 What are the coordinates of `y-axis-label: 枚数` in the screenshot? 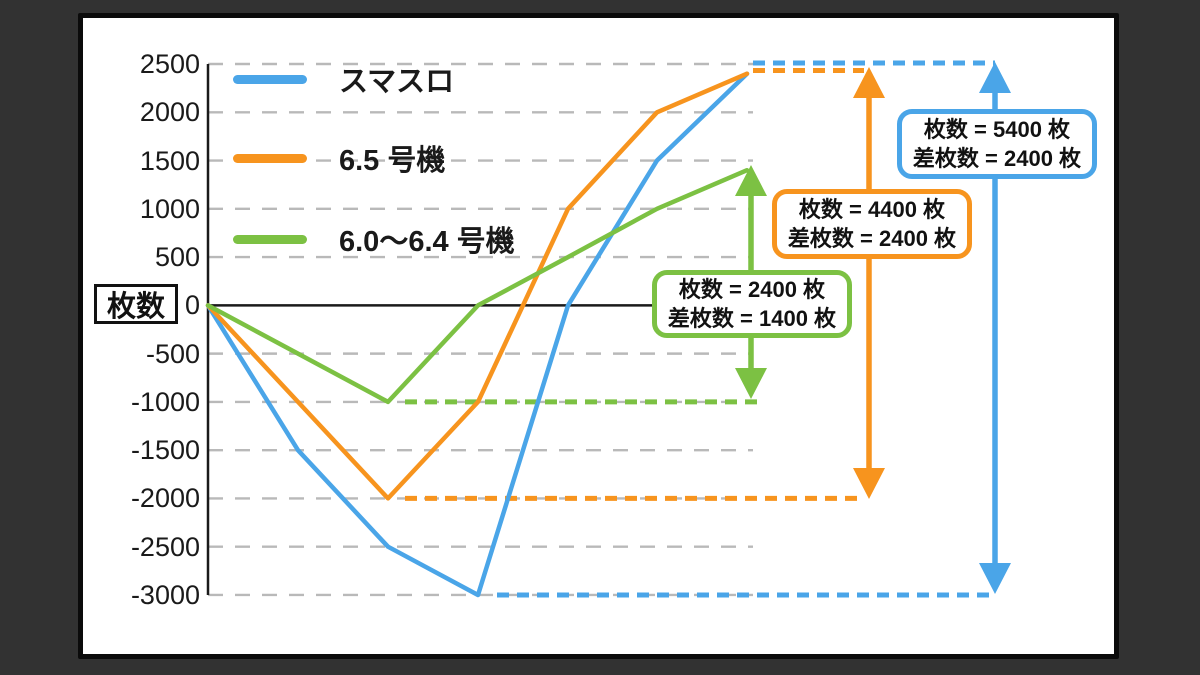 It's located at (135, 307).